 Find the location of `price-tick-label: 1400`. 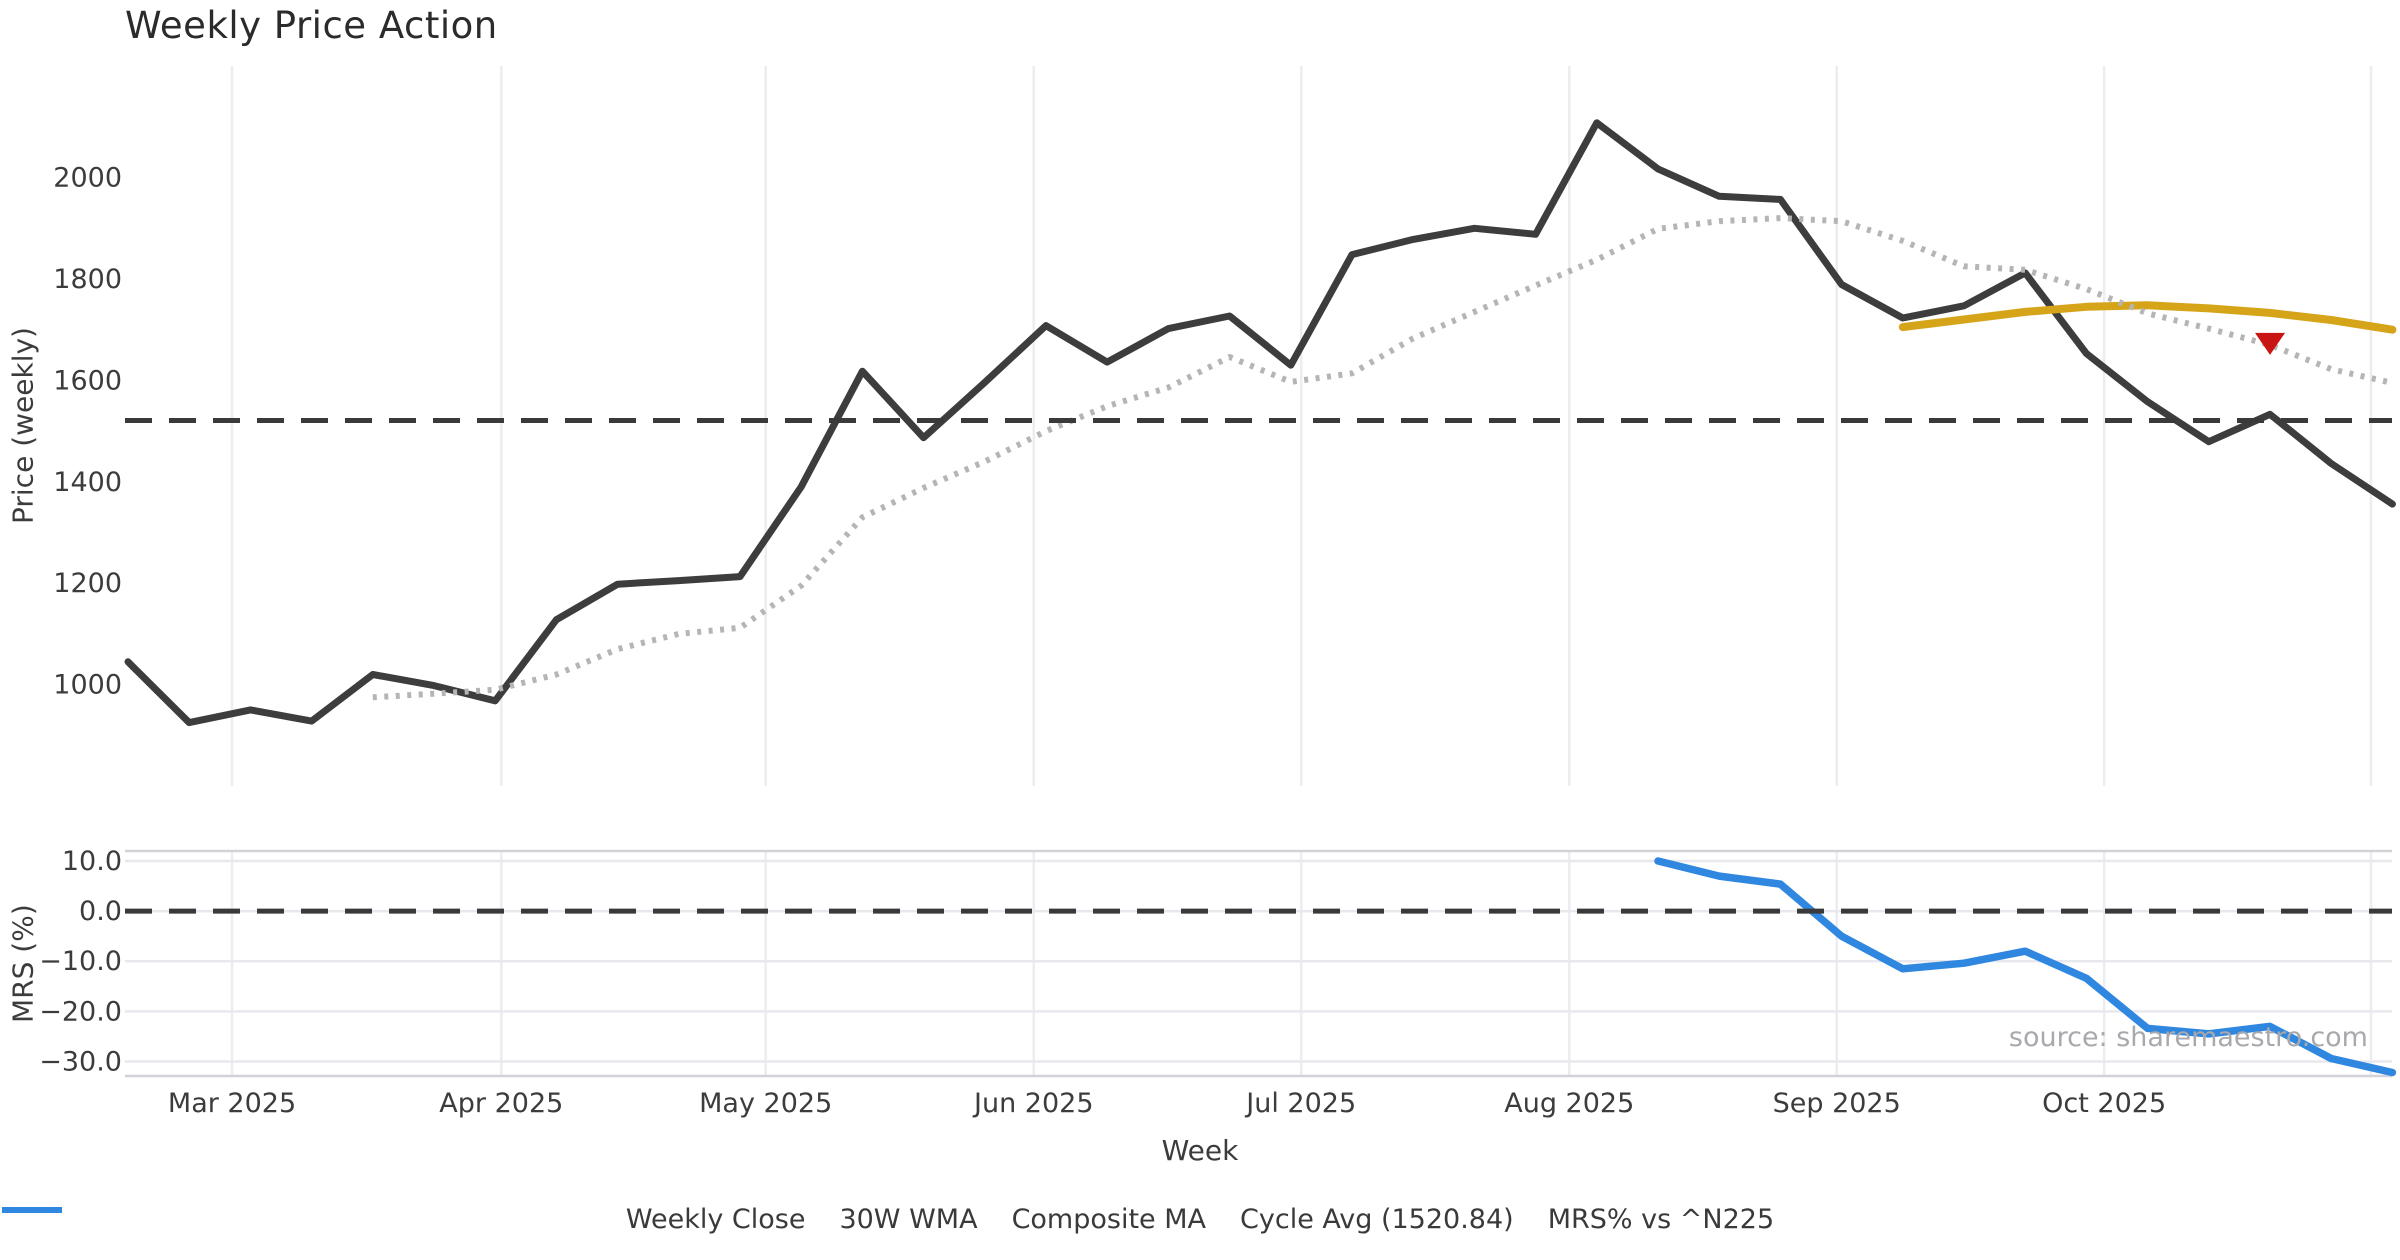

price-tick-label: 1400 is located at coordinates (87, 482).